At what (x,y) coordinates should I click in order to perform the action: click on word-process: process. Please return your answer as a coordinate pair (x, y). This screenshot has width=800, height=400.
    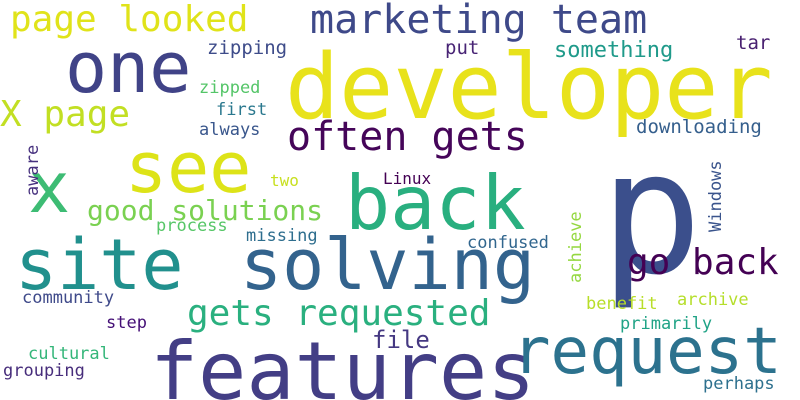
    Looking at the image, I should click on (192, 226).